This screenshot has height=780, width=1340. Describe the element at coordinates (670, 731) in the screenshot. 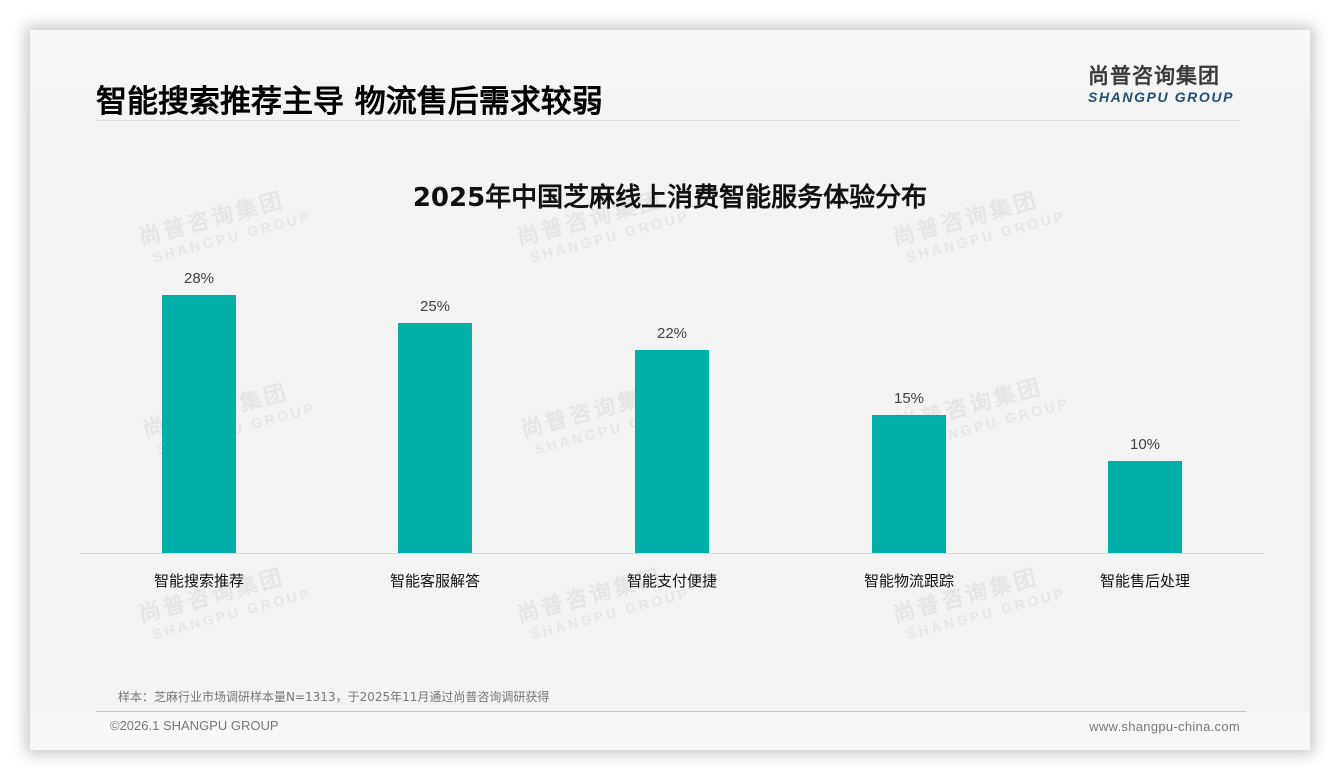

I see `footer-band` at that location.